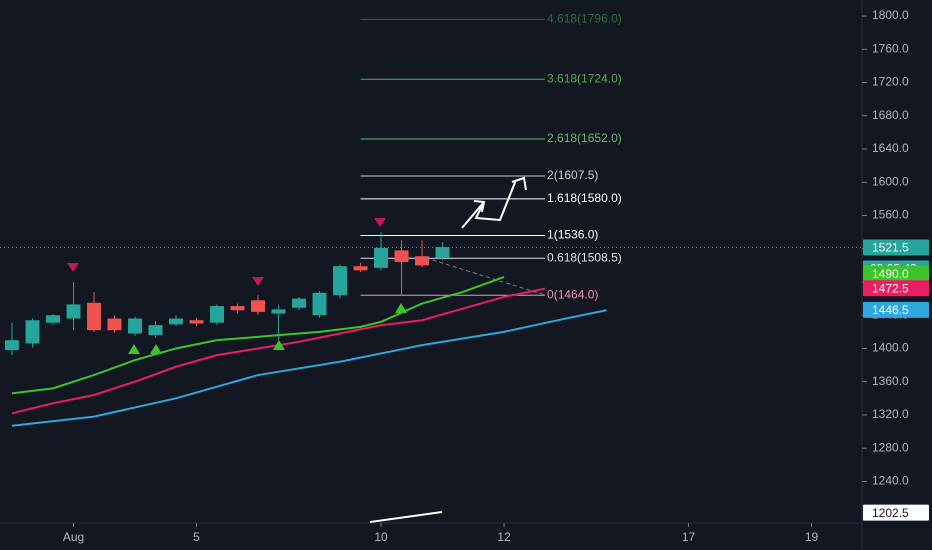  I want to click on y-tick-label: 1800.0, so click(890, 15).